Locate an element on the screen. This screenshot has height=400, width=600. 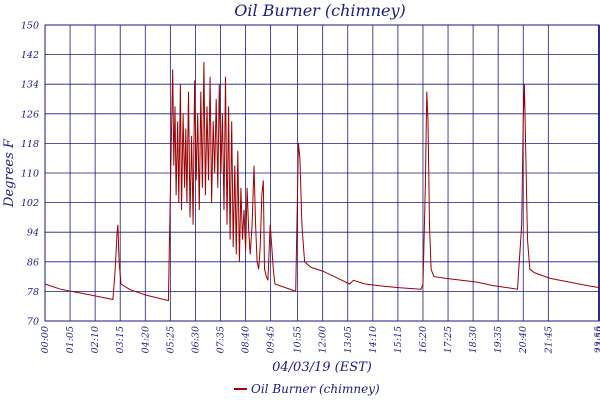
x-tick-label: 12:00 is located at coordinates (323, 339).